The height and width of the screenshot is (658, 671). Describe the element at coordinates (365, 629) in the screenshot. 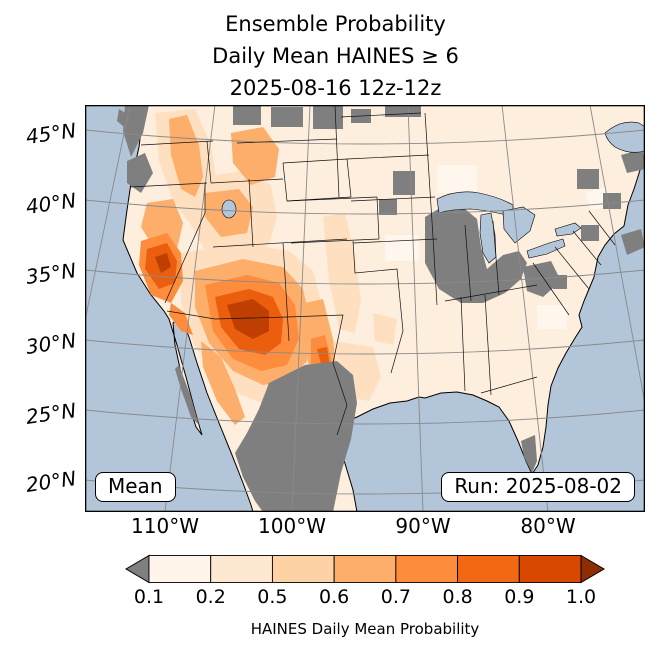

I see `colorbar-label: HAINES Daily Mean Probability` at that location.